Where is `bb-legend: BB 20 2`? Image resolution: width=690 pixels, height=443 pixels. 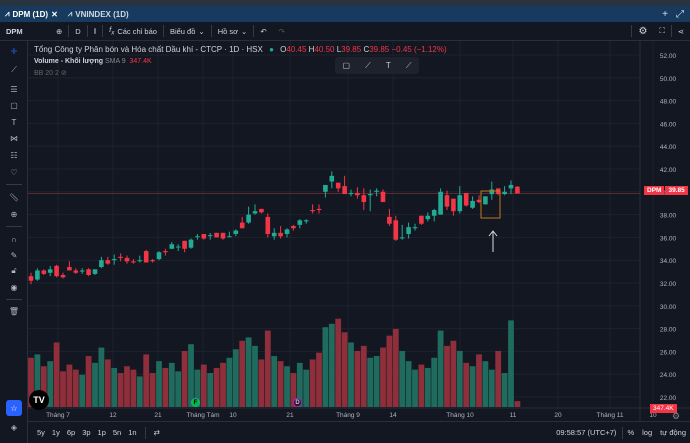
bb-legend: BB 20 2 is located at coordinates (46, 73).